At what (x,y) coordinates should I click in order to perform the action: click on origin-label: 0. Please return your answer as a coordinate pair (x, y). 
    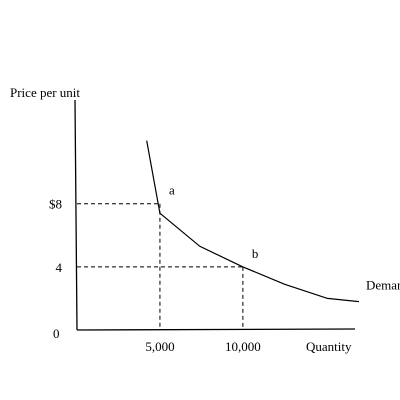
    Looking at the image, I should click on (56, 333).